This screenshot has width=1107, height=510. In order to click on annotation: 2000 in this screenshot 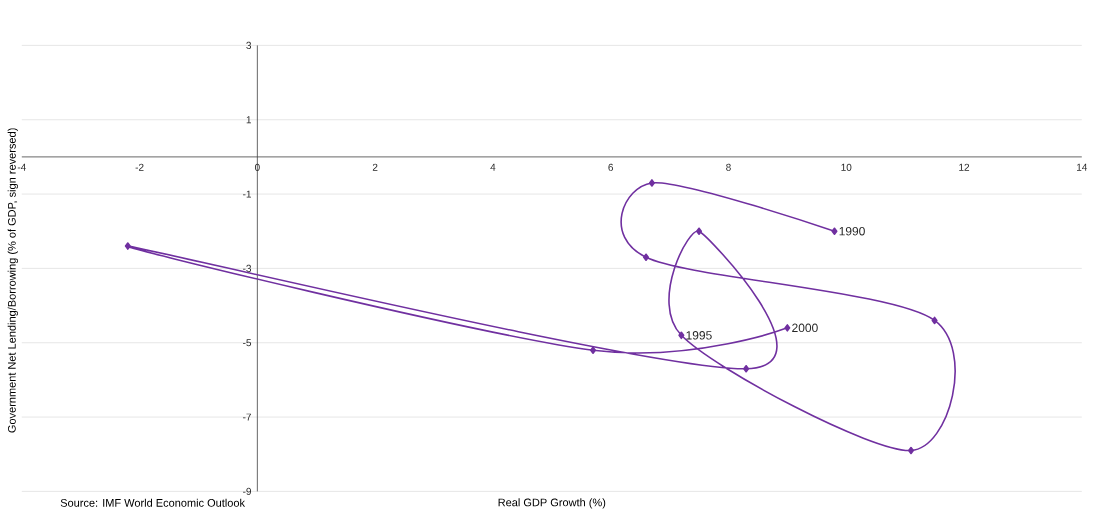, I will do `click(805, 328)`.